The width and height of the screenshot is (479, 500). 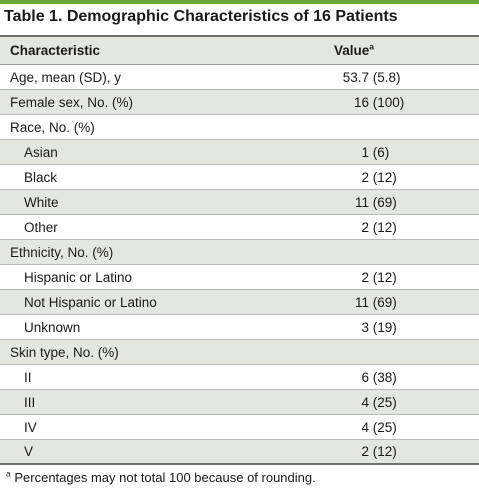 What do you see at coordinates (239, 202) in the screenshot?
I see `table-row: White 11 (69)` at bounding box center [239, 202].